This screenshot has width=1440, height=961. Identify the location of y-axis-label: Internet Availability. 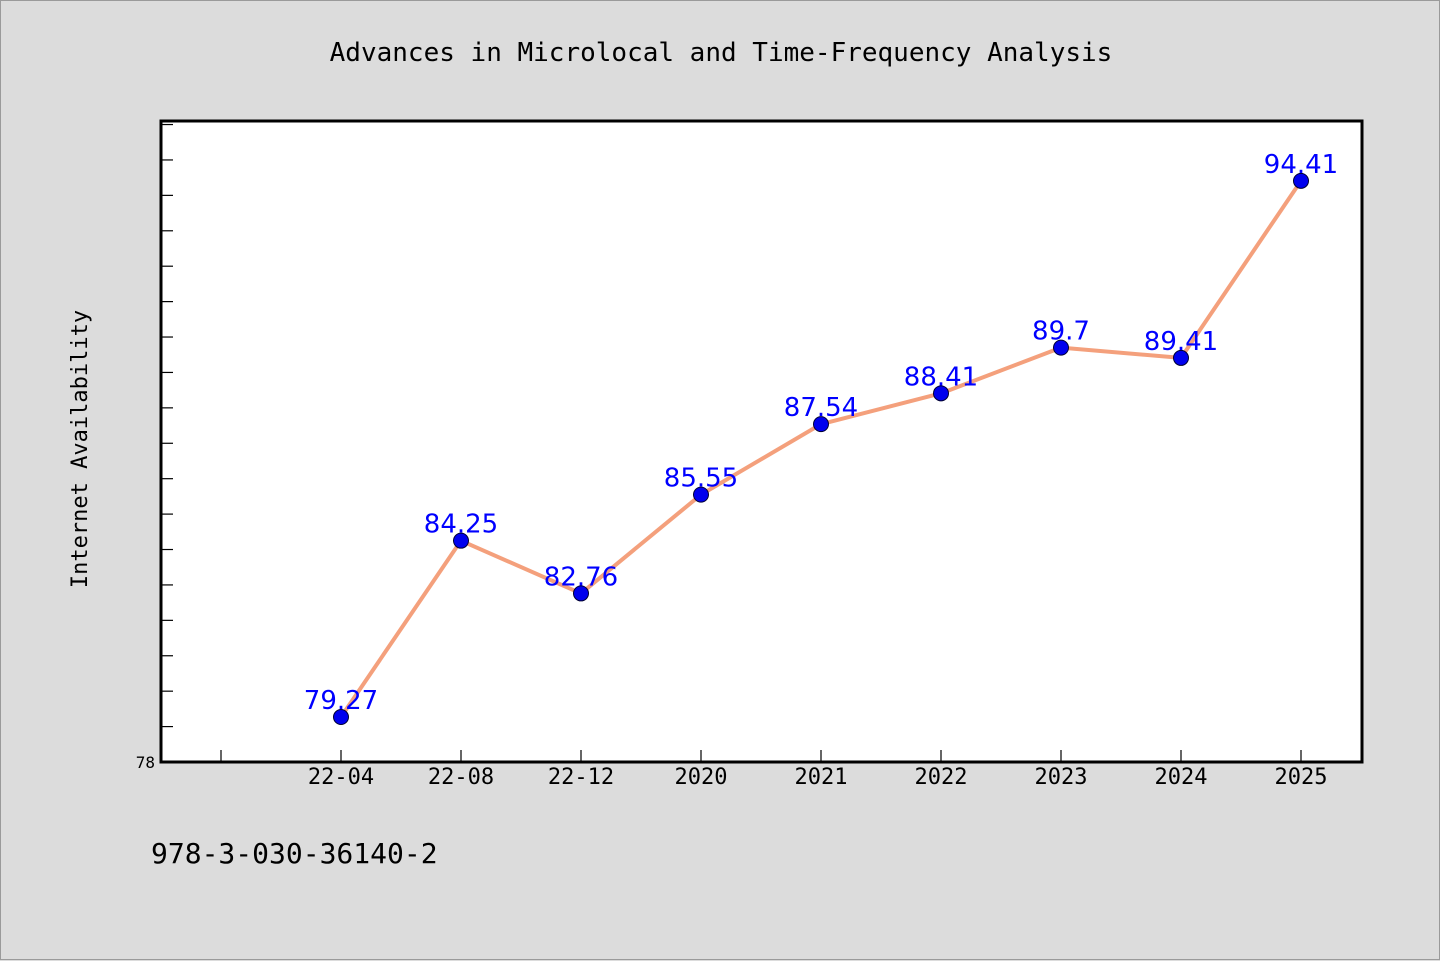
(80, 449).